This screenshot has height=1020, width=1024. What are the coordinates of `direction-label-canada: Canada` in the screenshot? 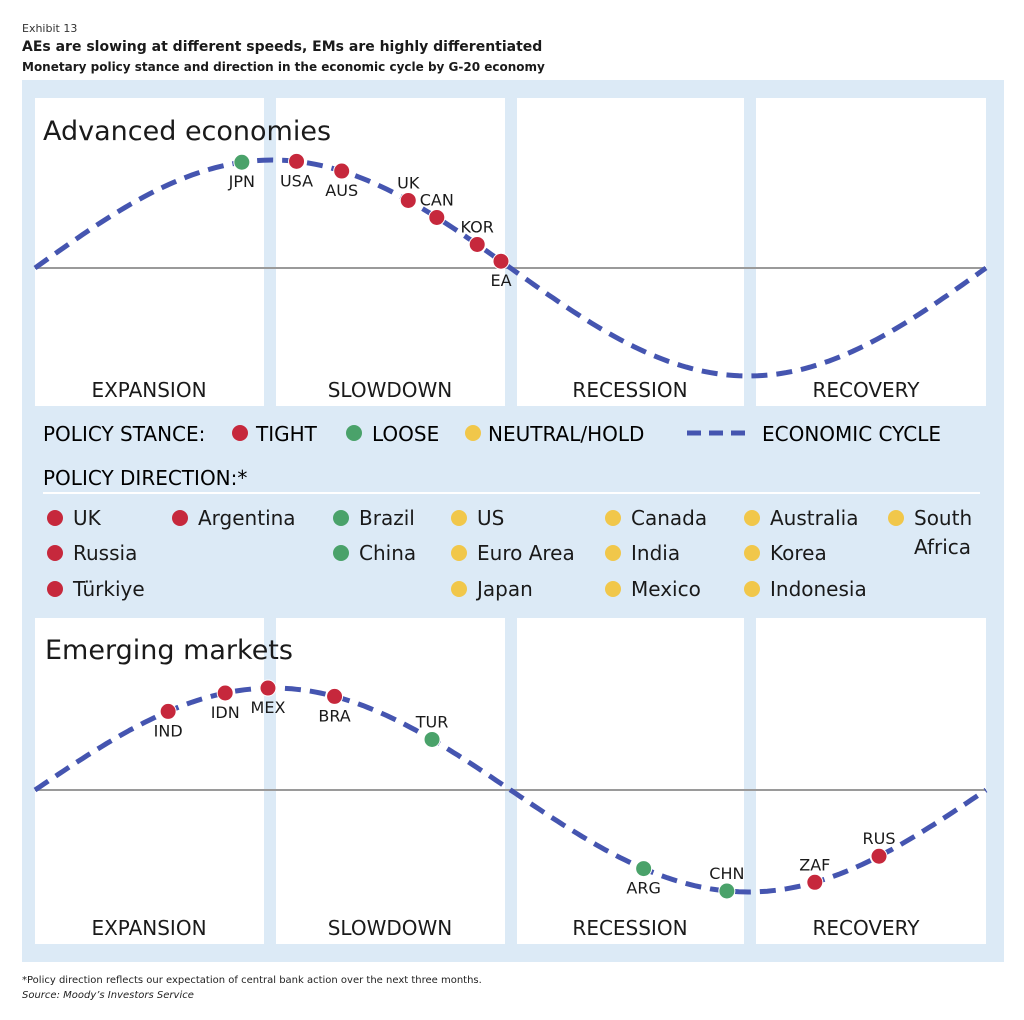 It's located at (669, 518).